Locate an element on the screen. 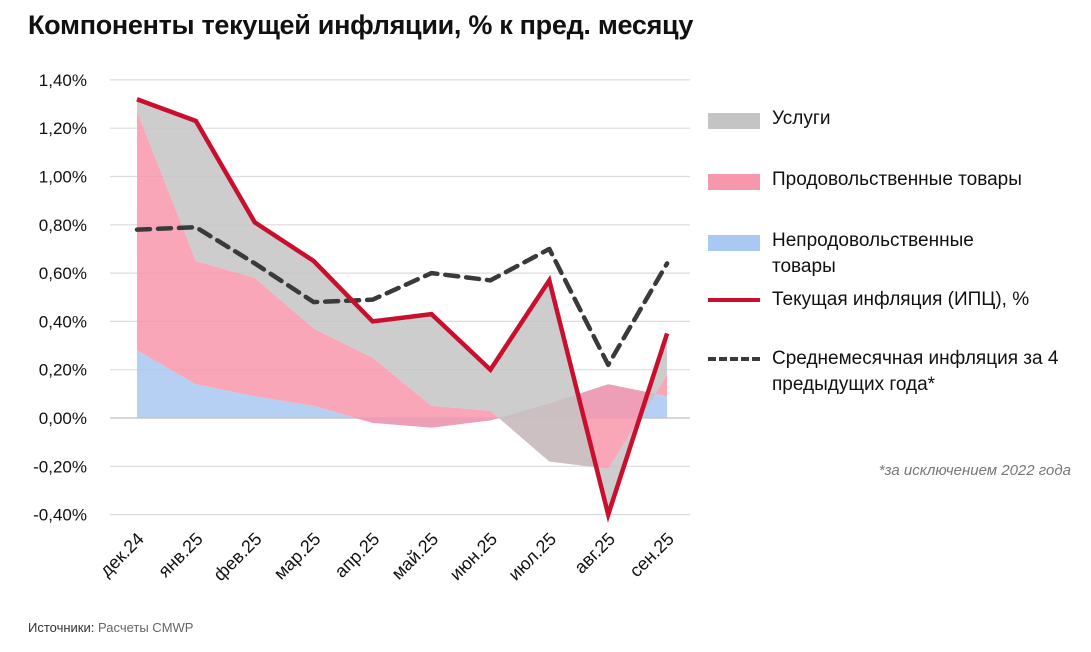 Image resolution: width=1091 pixels, height=652 pixels. x-tick-label: авг.25 is located at coordinates (594, 553).